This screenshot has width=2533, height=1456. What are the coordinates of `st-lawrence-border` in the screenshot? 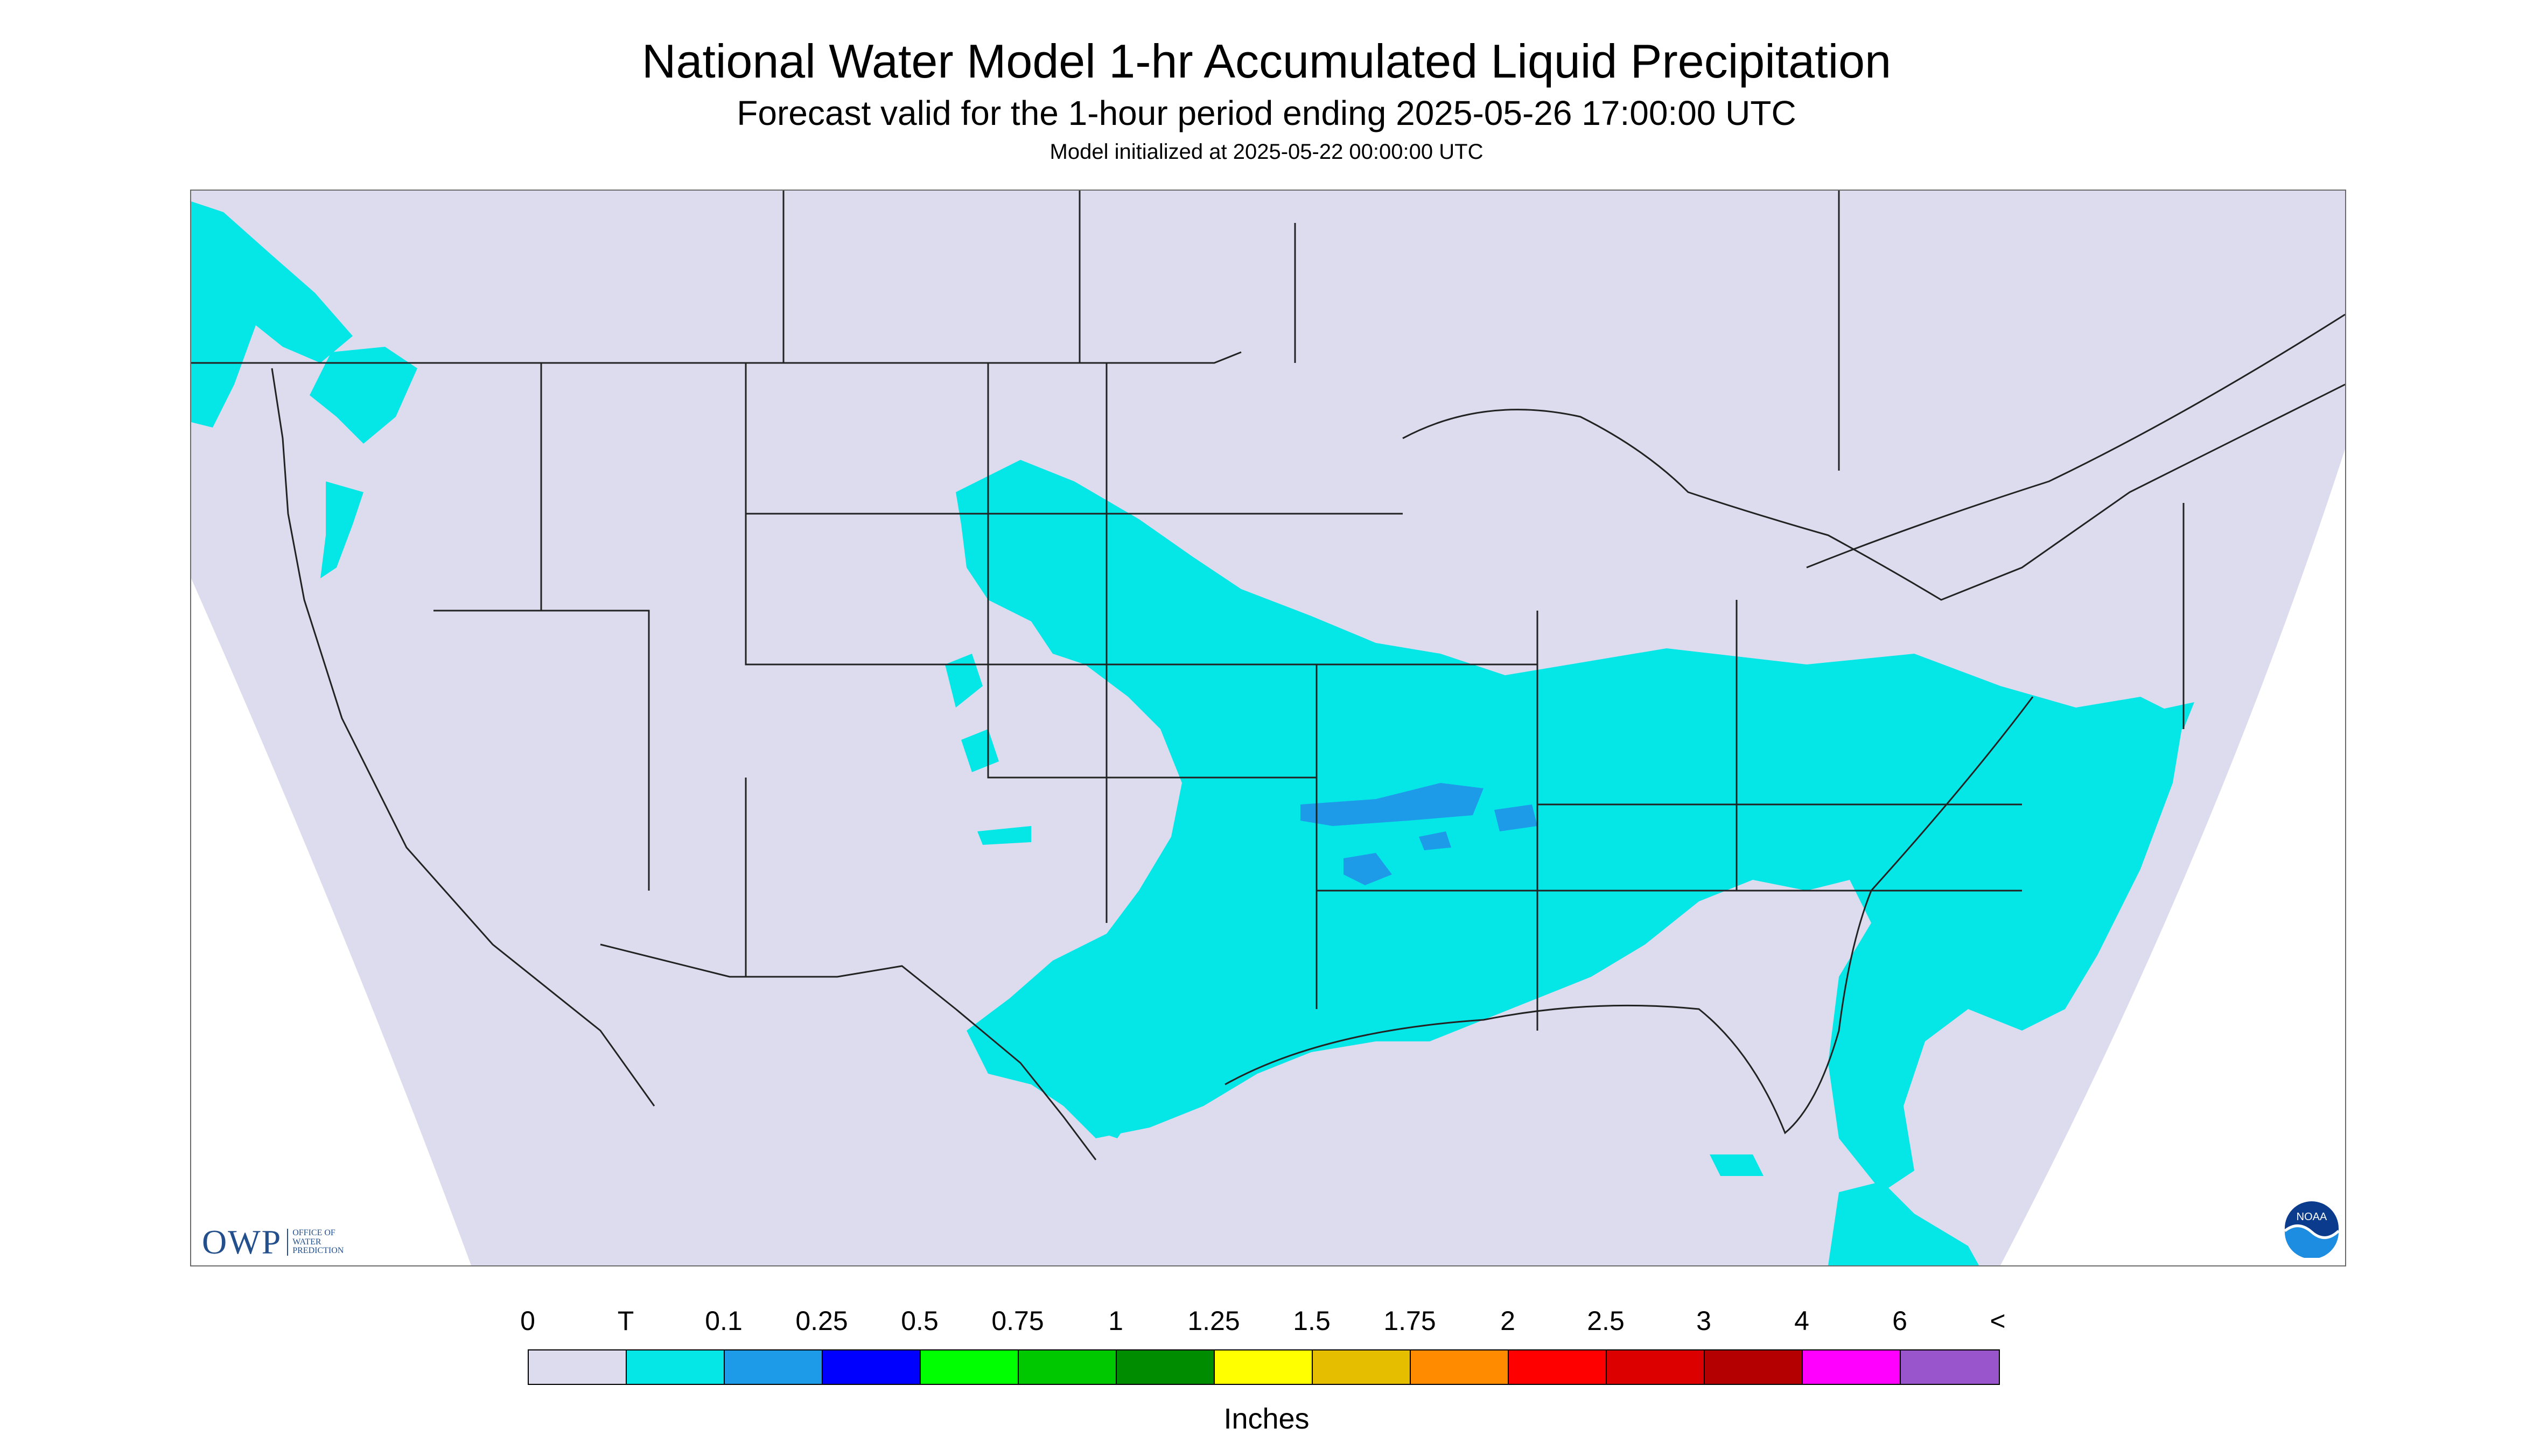 It's located at (2075, 441).